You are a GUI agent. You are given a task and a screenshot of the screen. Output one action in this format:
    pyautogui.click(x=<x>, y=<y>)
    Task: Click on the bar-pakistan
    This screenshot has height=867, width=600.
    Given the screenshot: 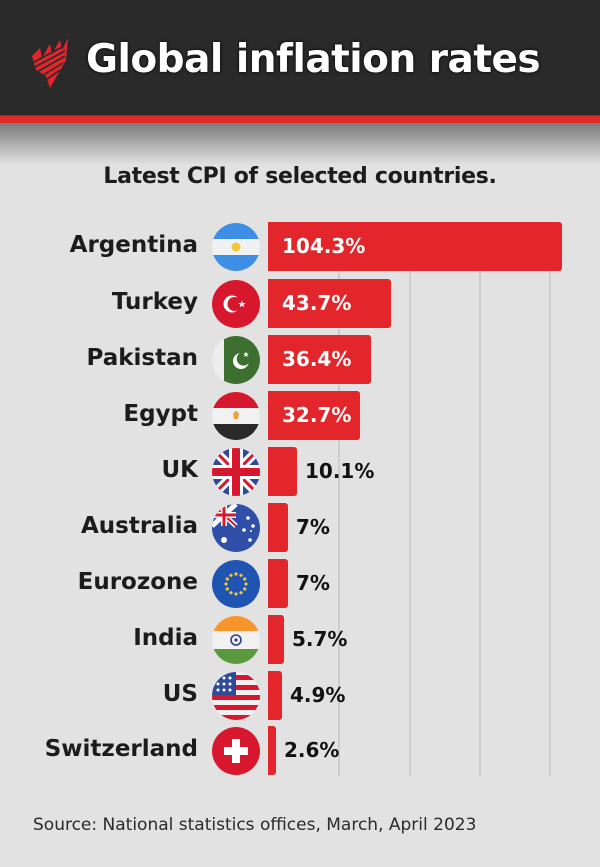 What is the action you would take?
    pyautogui.click(x=319, y=359)
    